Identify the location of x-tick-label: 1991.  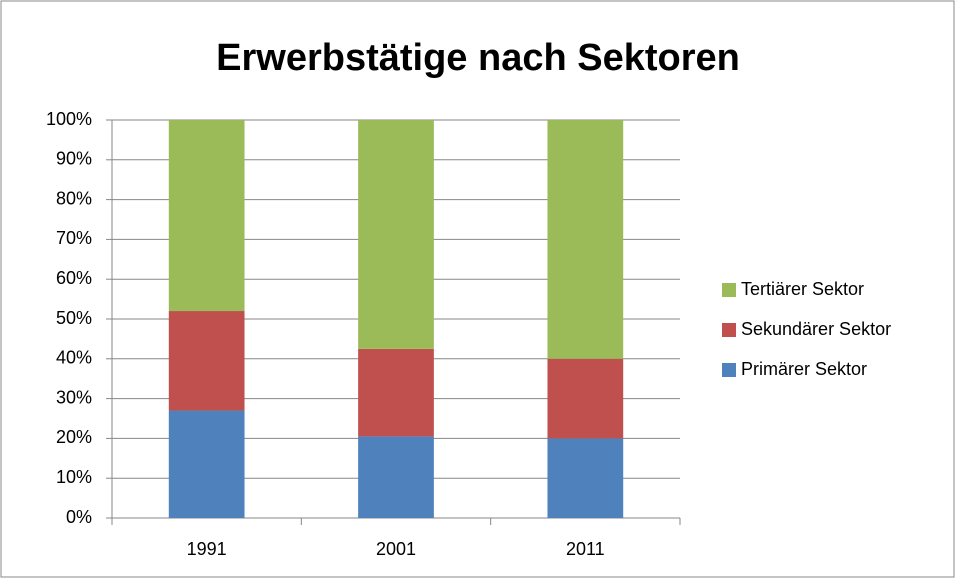
(207, 549).